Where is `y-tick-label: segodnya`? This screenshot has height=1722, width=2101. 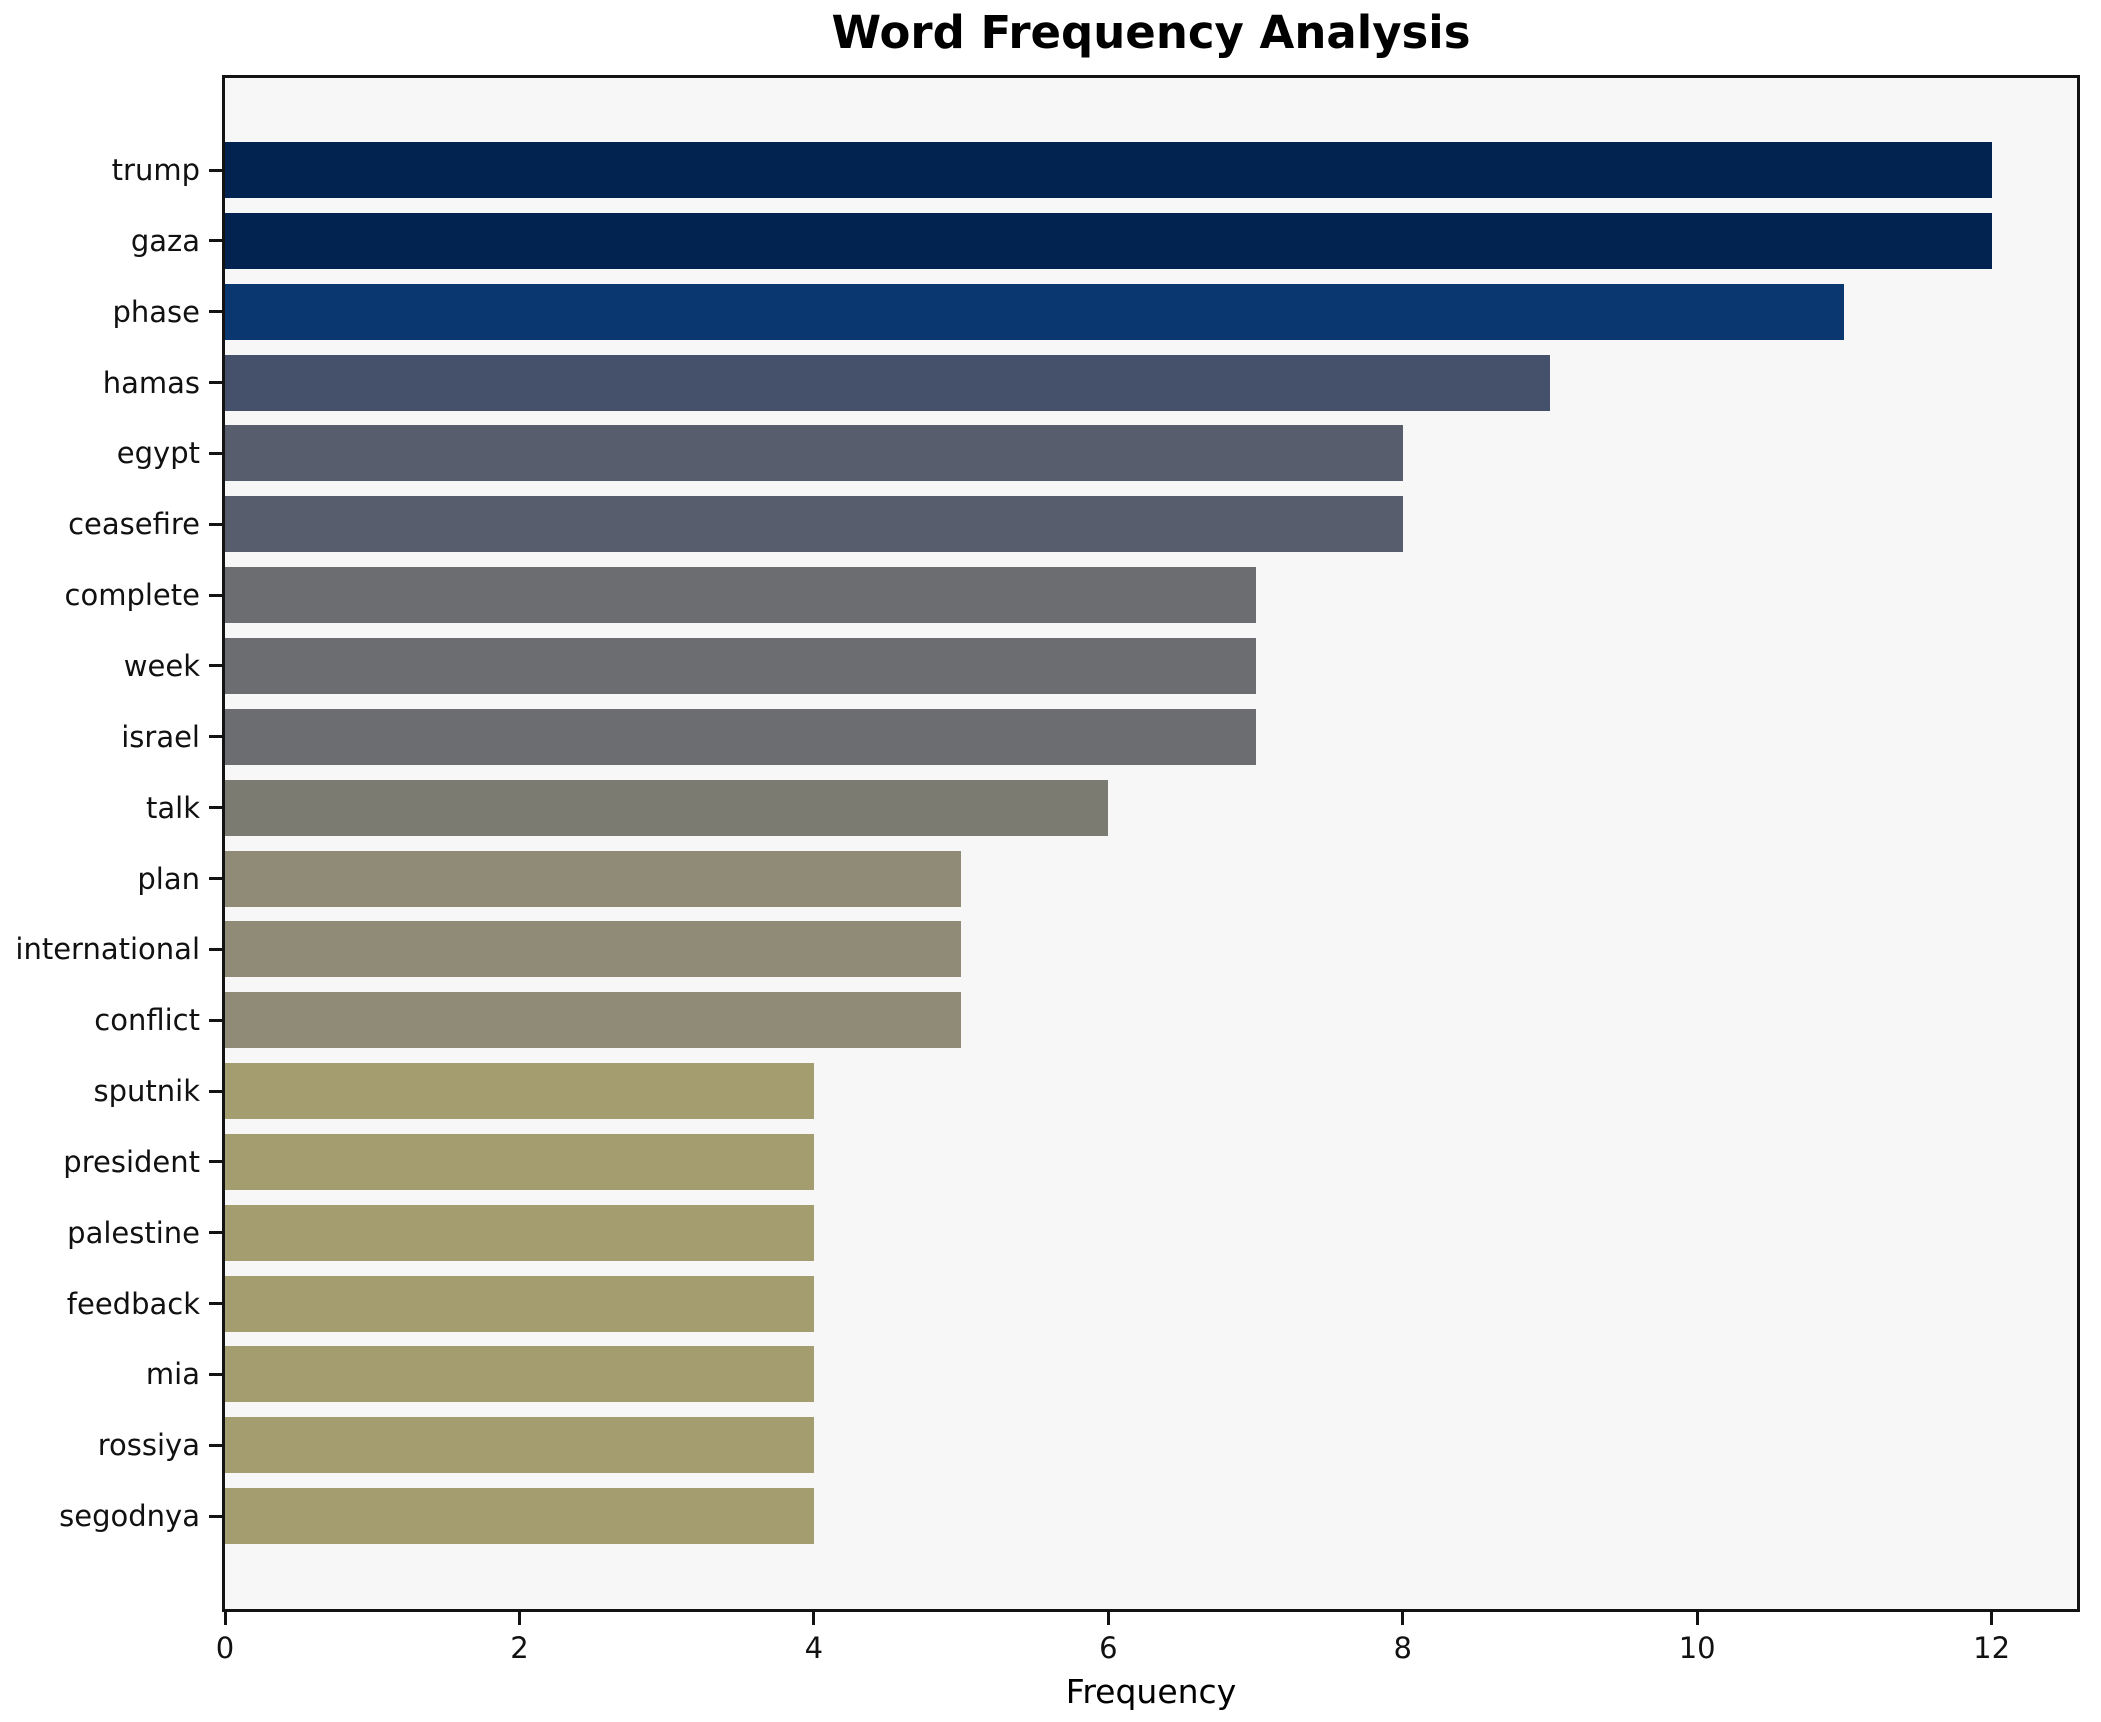 y-tick-label: segodnya is located at coordinates (129, 1516).